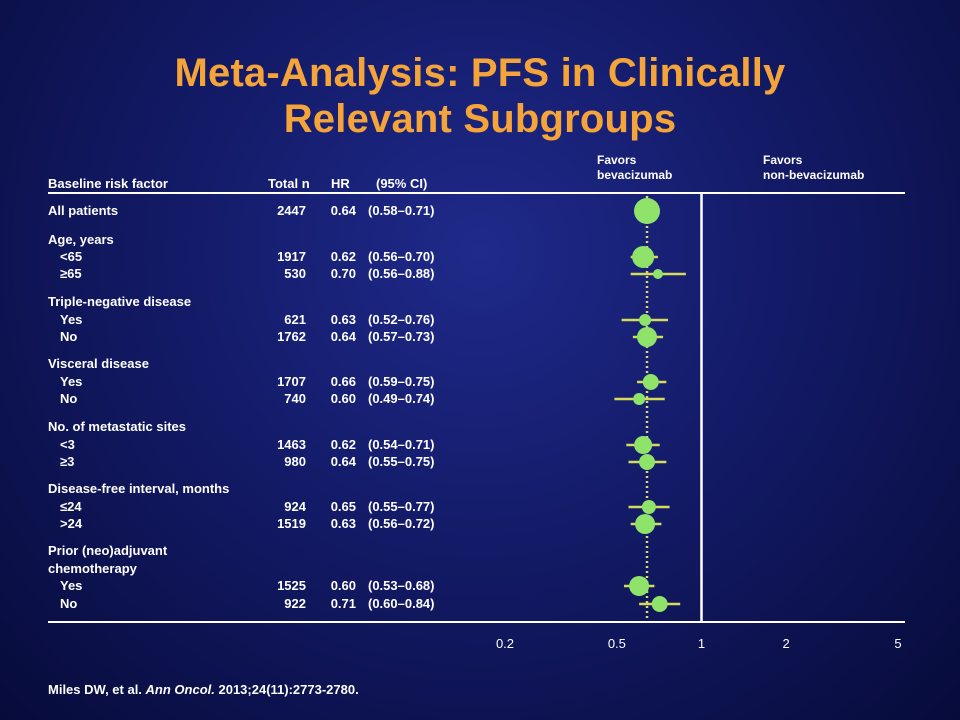 This screenshot has height=720, width=960. Describe the element at coordinates (480, 73) in the screenshot. I see `title-line-1: Meta-Analysis: PFS in Clinically` at that location.